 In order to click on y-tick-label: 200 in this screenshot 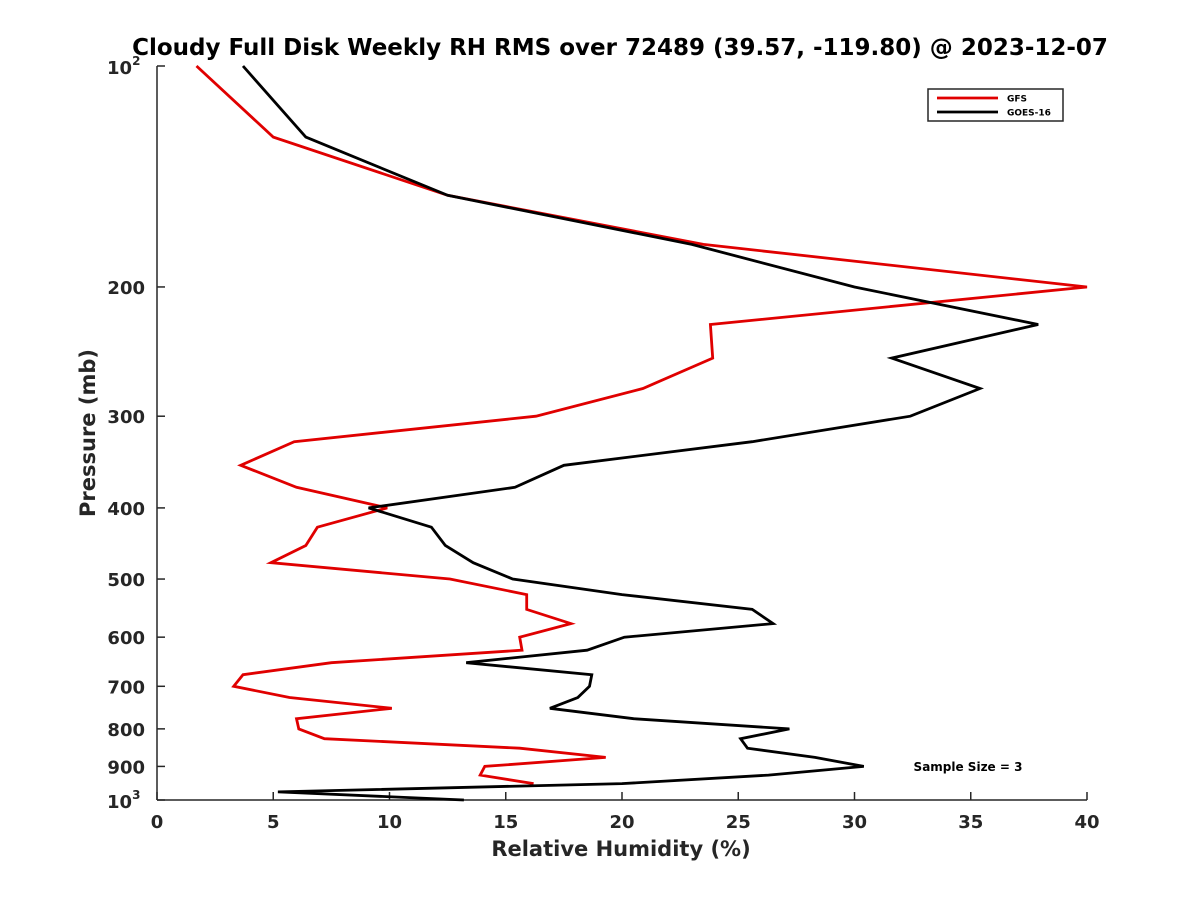, I will do `click(126, 288)`.